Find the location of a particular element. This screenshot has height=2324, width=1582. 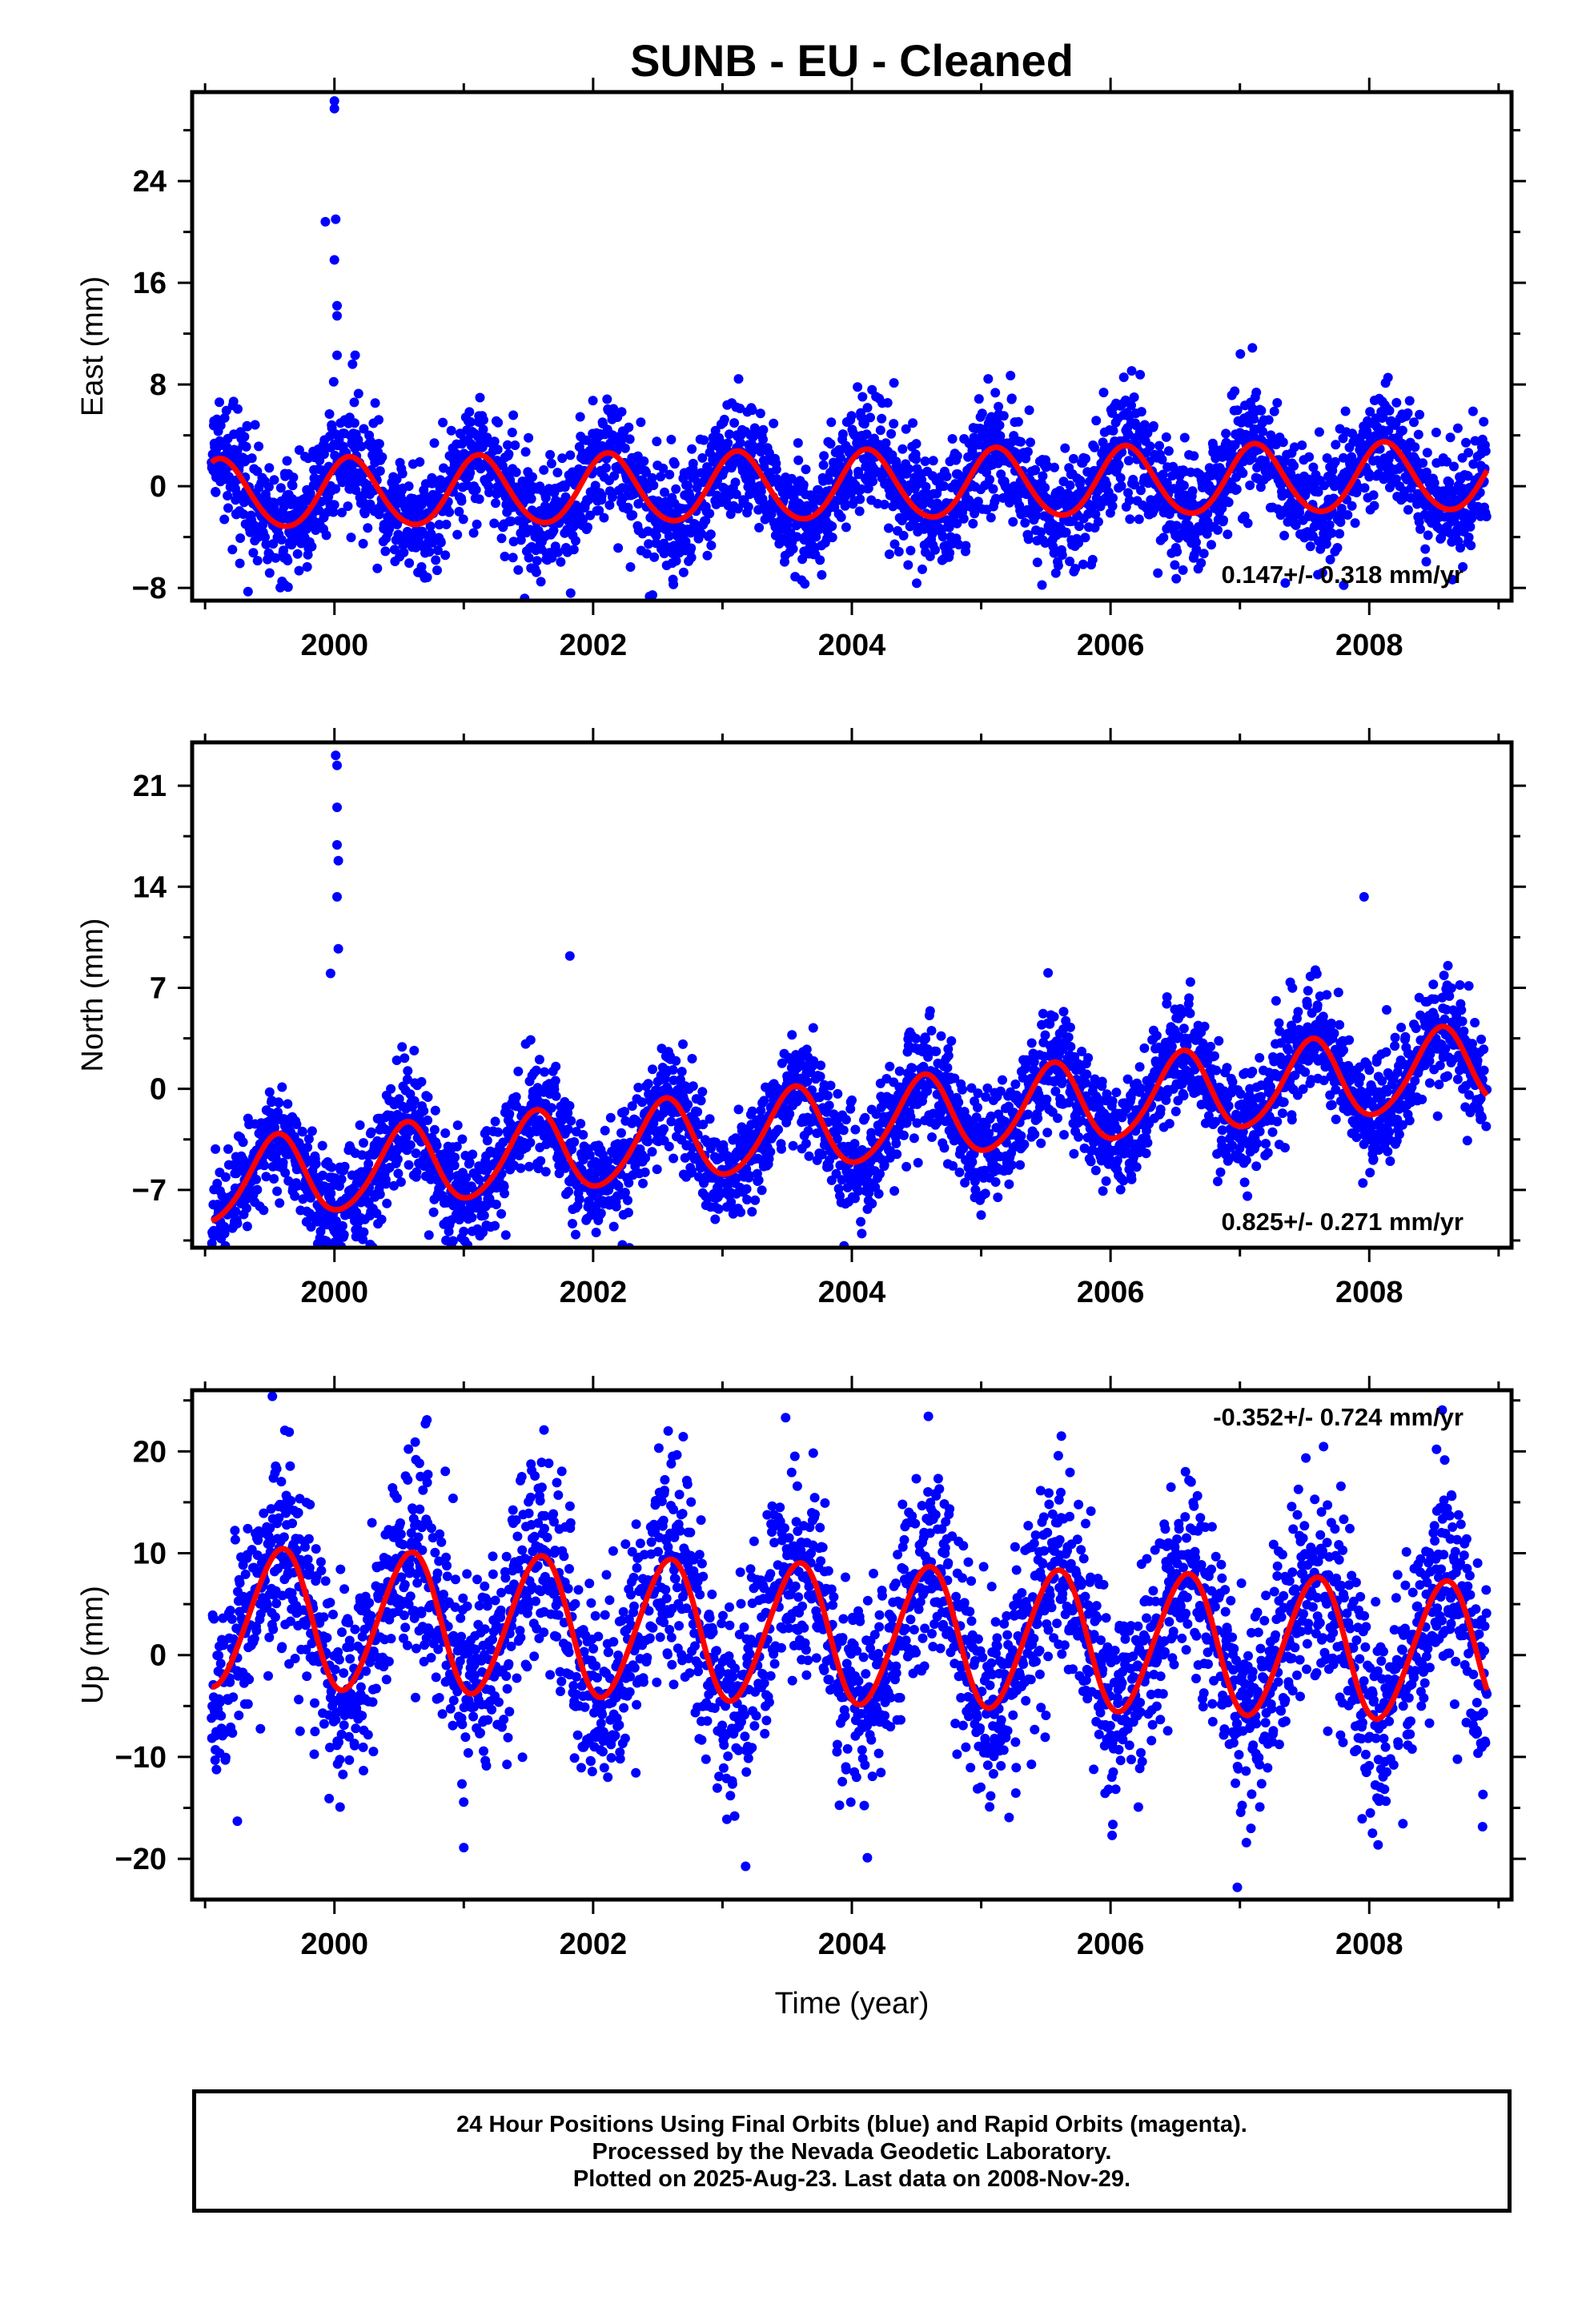

x-tick-label: 2008 is located at coordinates (1369, 645).